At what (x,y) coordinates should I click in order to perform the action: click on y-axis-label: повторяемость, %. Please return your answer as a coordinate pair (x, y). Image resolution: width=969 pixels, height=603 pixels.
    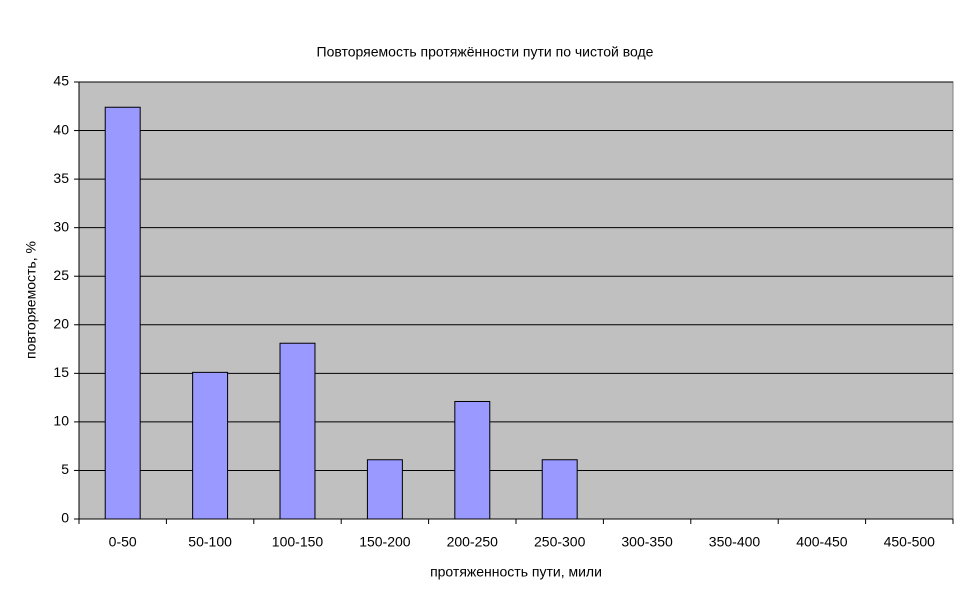
    Looking at the image, I should click on (31, 300).